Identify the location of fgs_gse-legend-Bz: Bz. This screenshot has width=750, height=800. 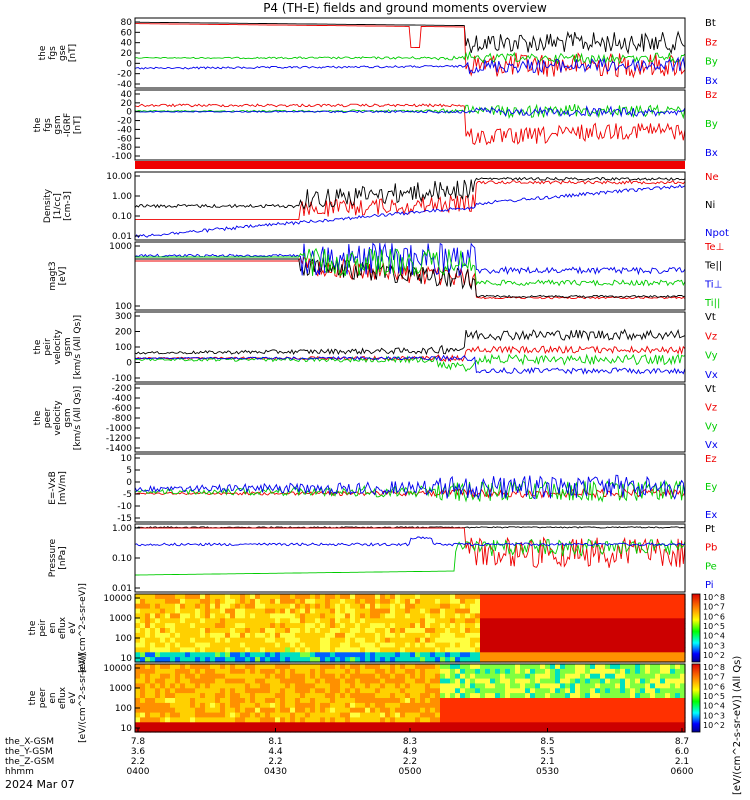
(711, 42).